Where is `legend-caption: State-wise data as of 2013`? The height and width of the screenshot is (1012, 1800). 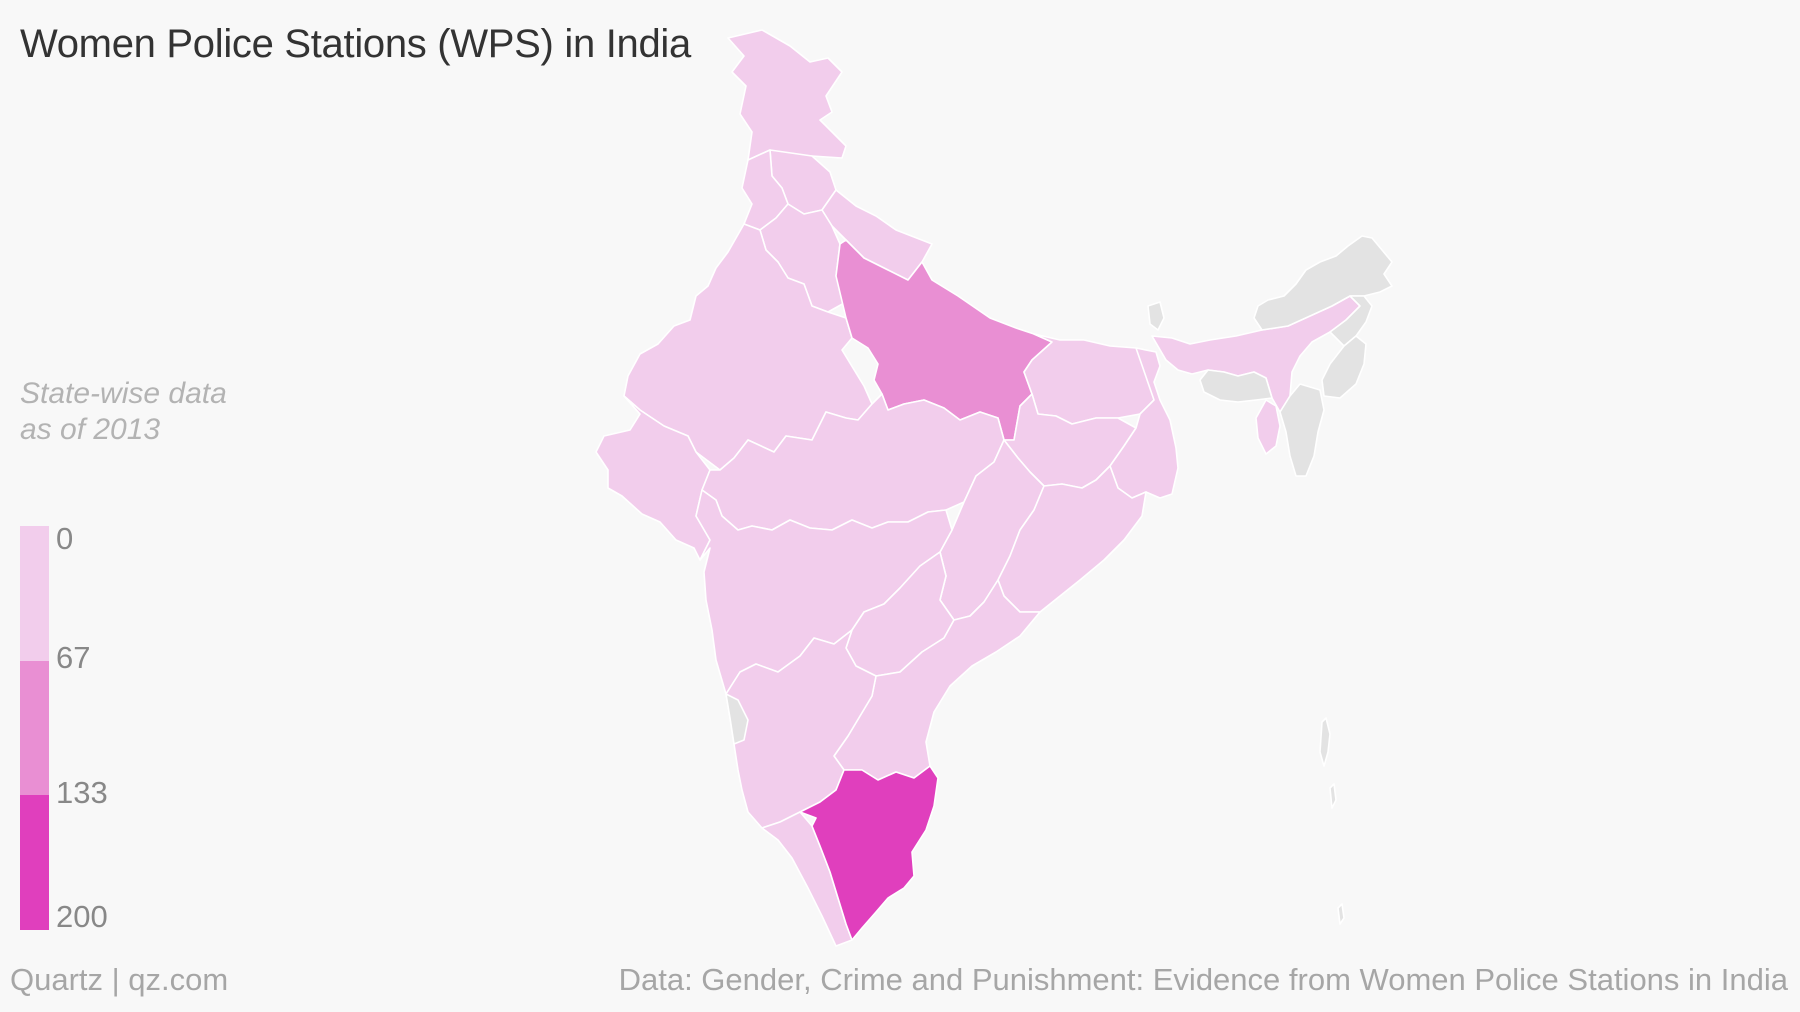 legend-caption: State-wise data as of 2013 is located at coordinates (123, 412).